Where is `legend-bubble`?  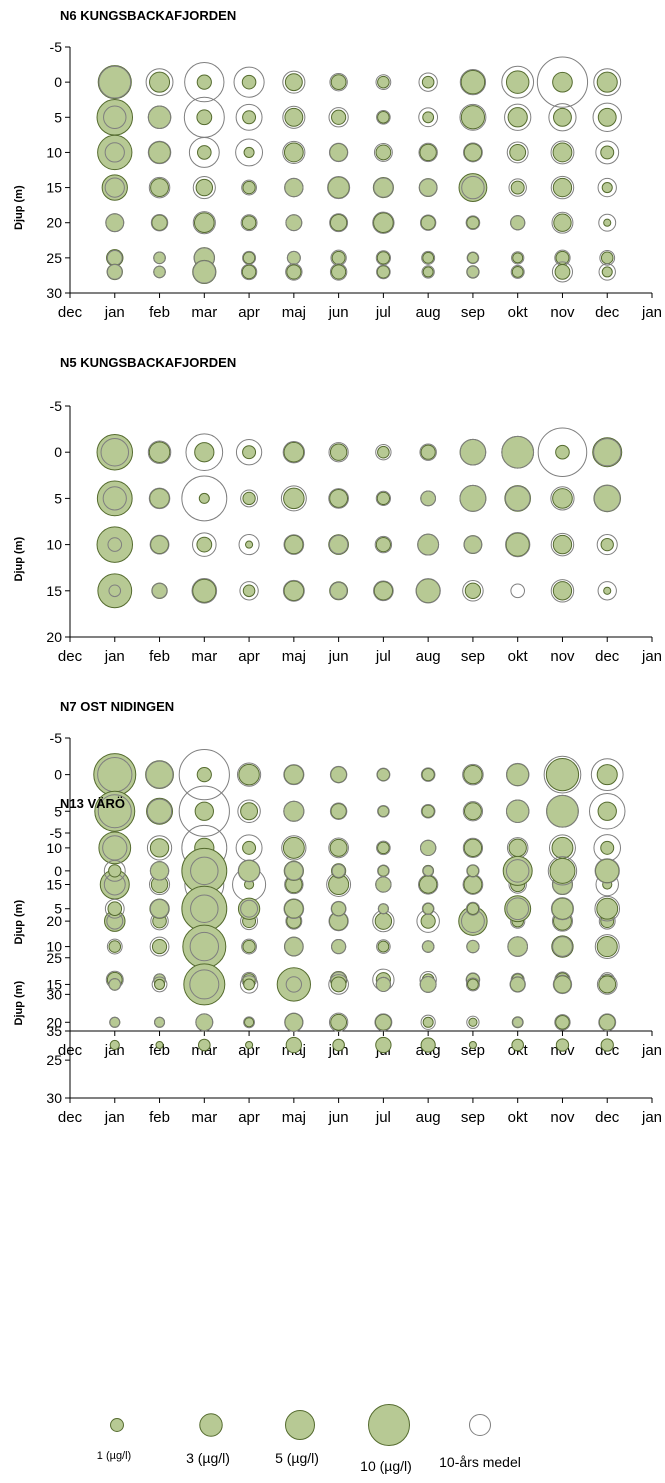
legend-bubble is located at coordinates (389, 1425).